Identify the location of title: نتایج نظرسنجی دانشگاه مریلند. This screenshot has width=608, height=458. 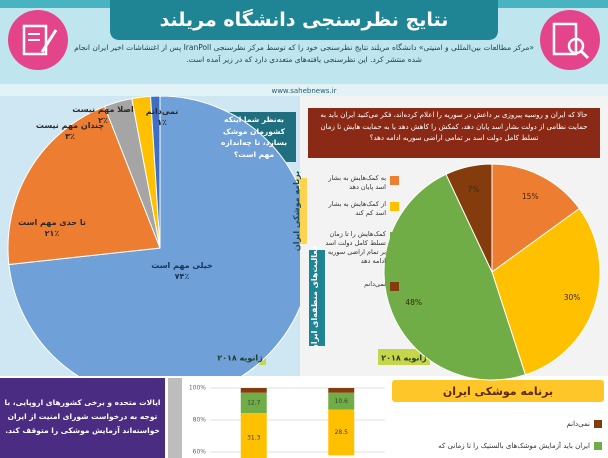
(304, 20).